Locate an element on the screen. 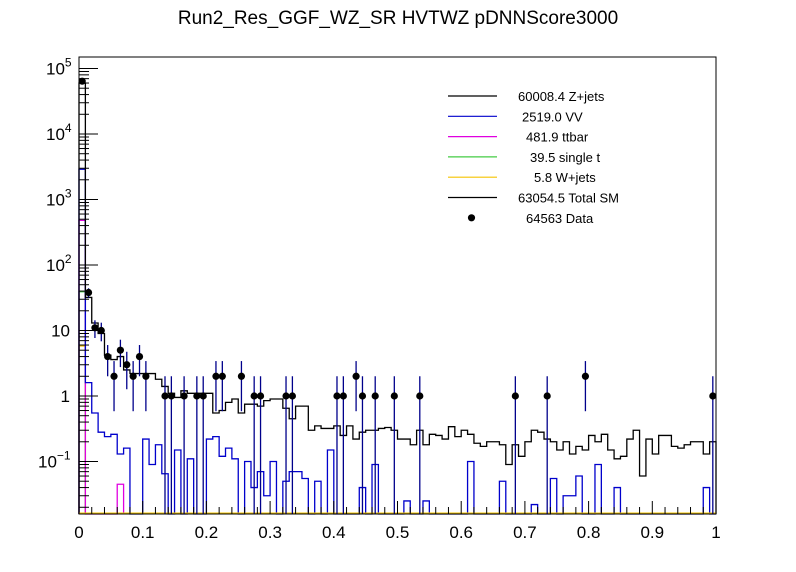  legend-item: 64563 Data is located at coordinates (530, 218).